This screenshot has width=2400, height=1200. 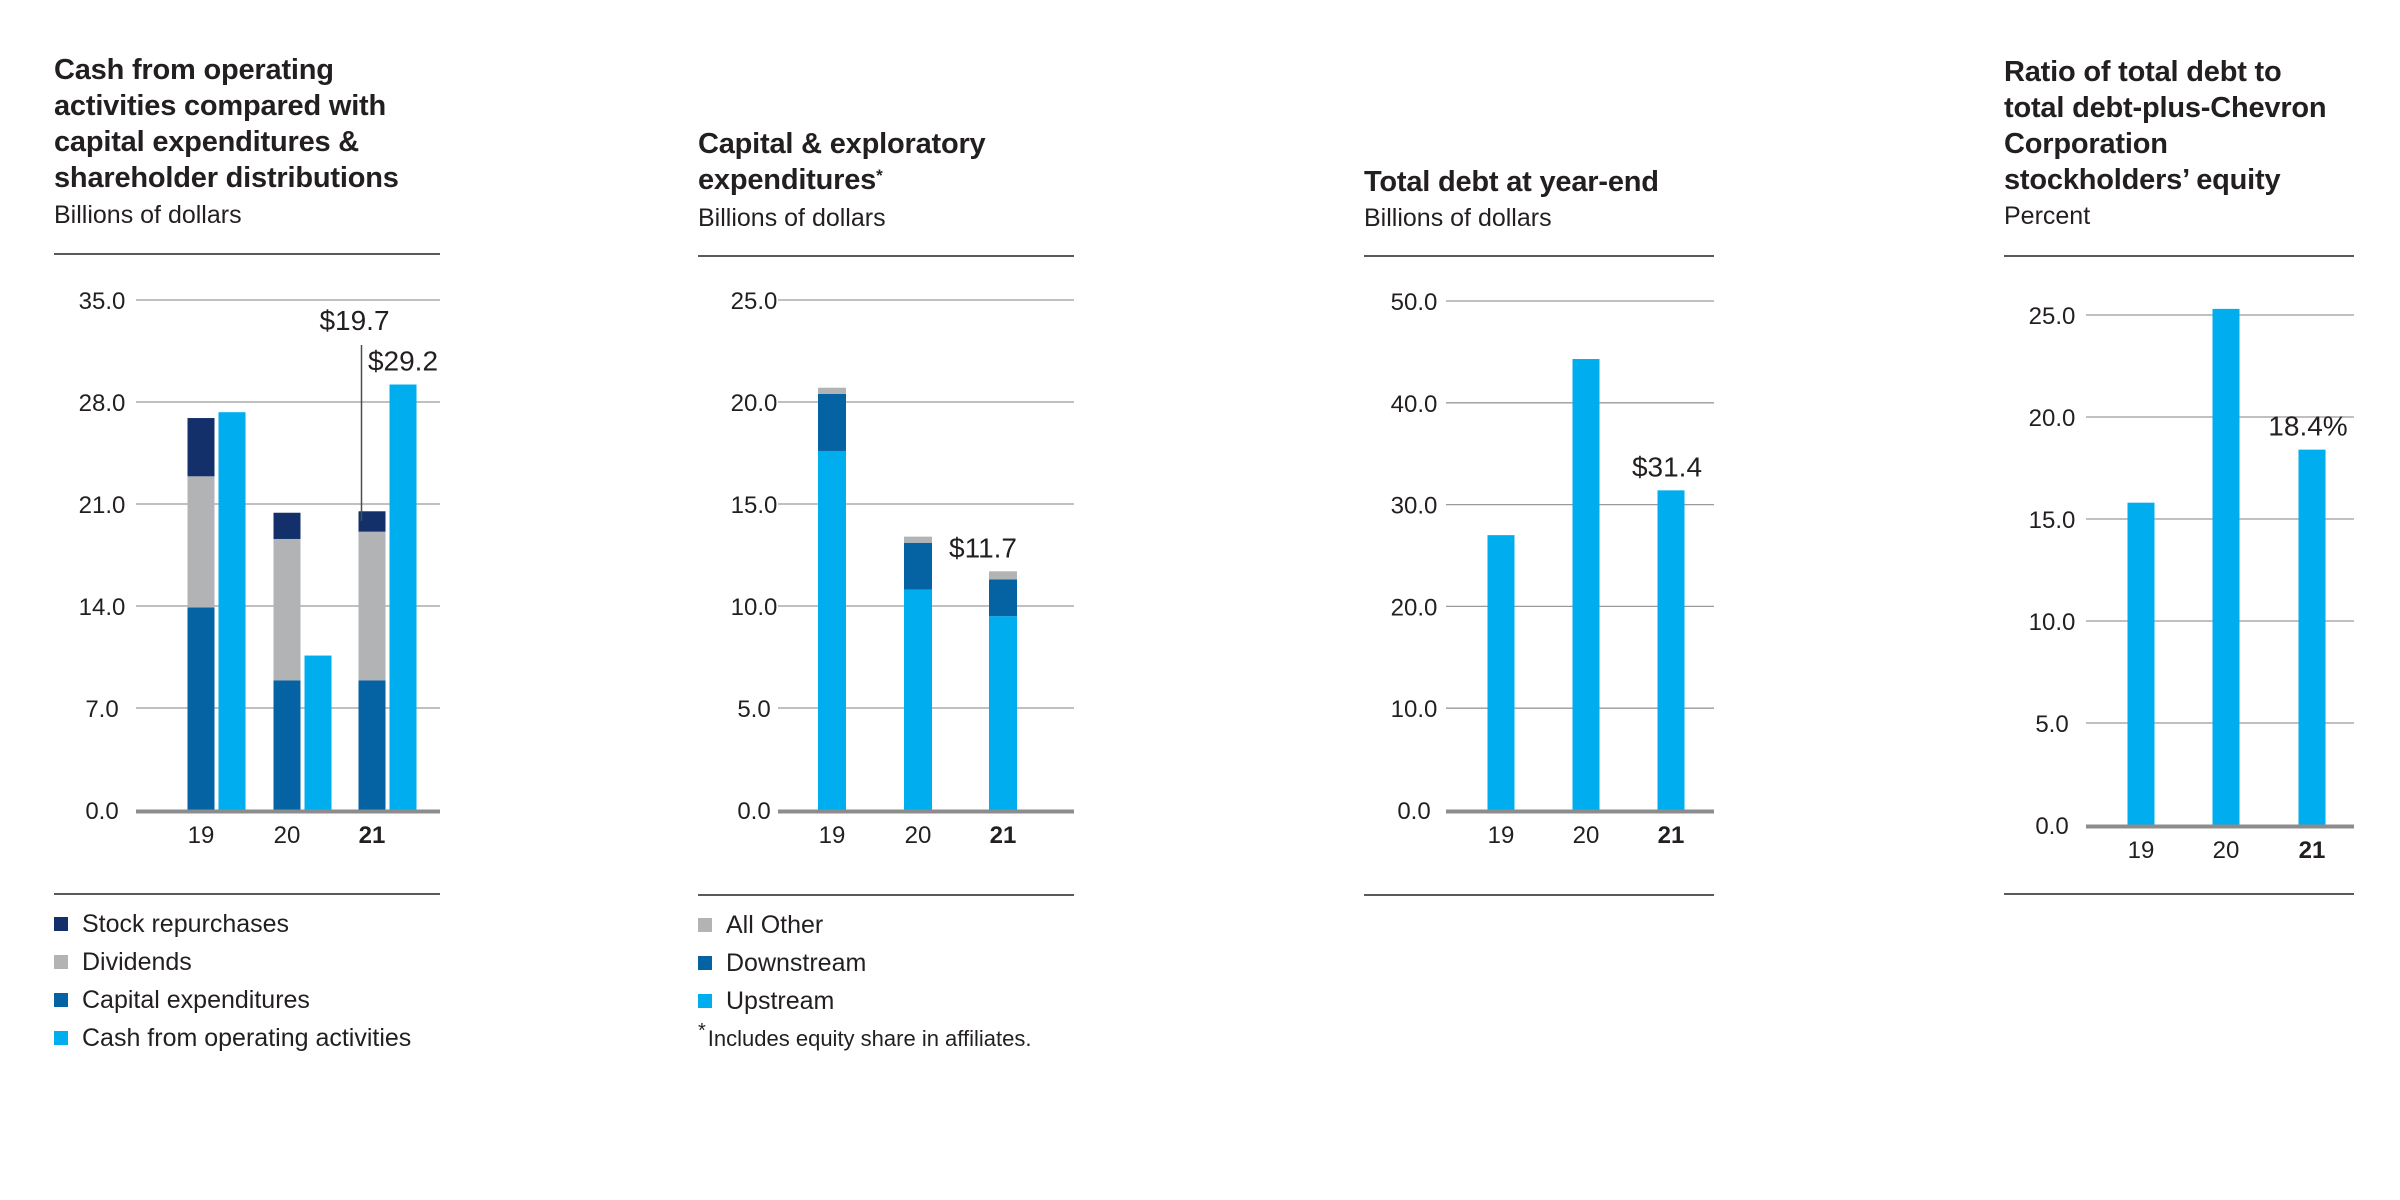 What do you see at coordinates (101, 709) in the screenshot?
I see `y-tick-label: 7.0` at bounding box center [101, 709].